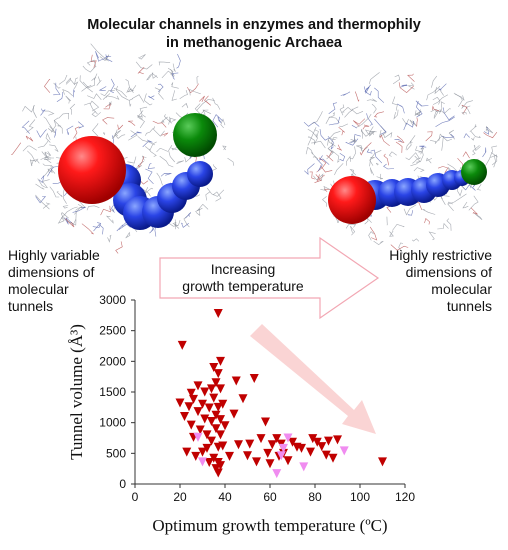  What do you see at coordinates (195, 135) in the screenshot?
I see `green-sphere` at bounding box center [195, 135].